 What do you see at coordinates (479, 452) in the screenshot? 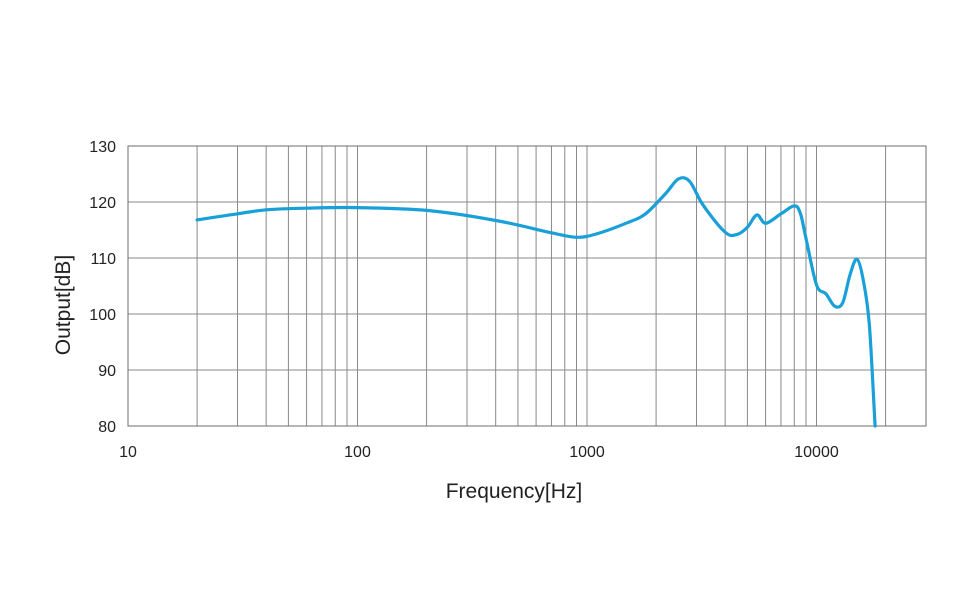
I see `x-tick-labels: 10 100 1000 10000` at bounding box center [479, 452].